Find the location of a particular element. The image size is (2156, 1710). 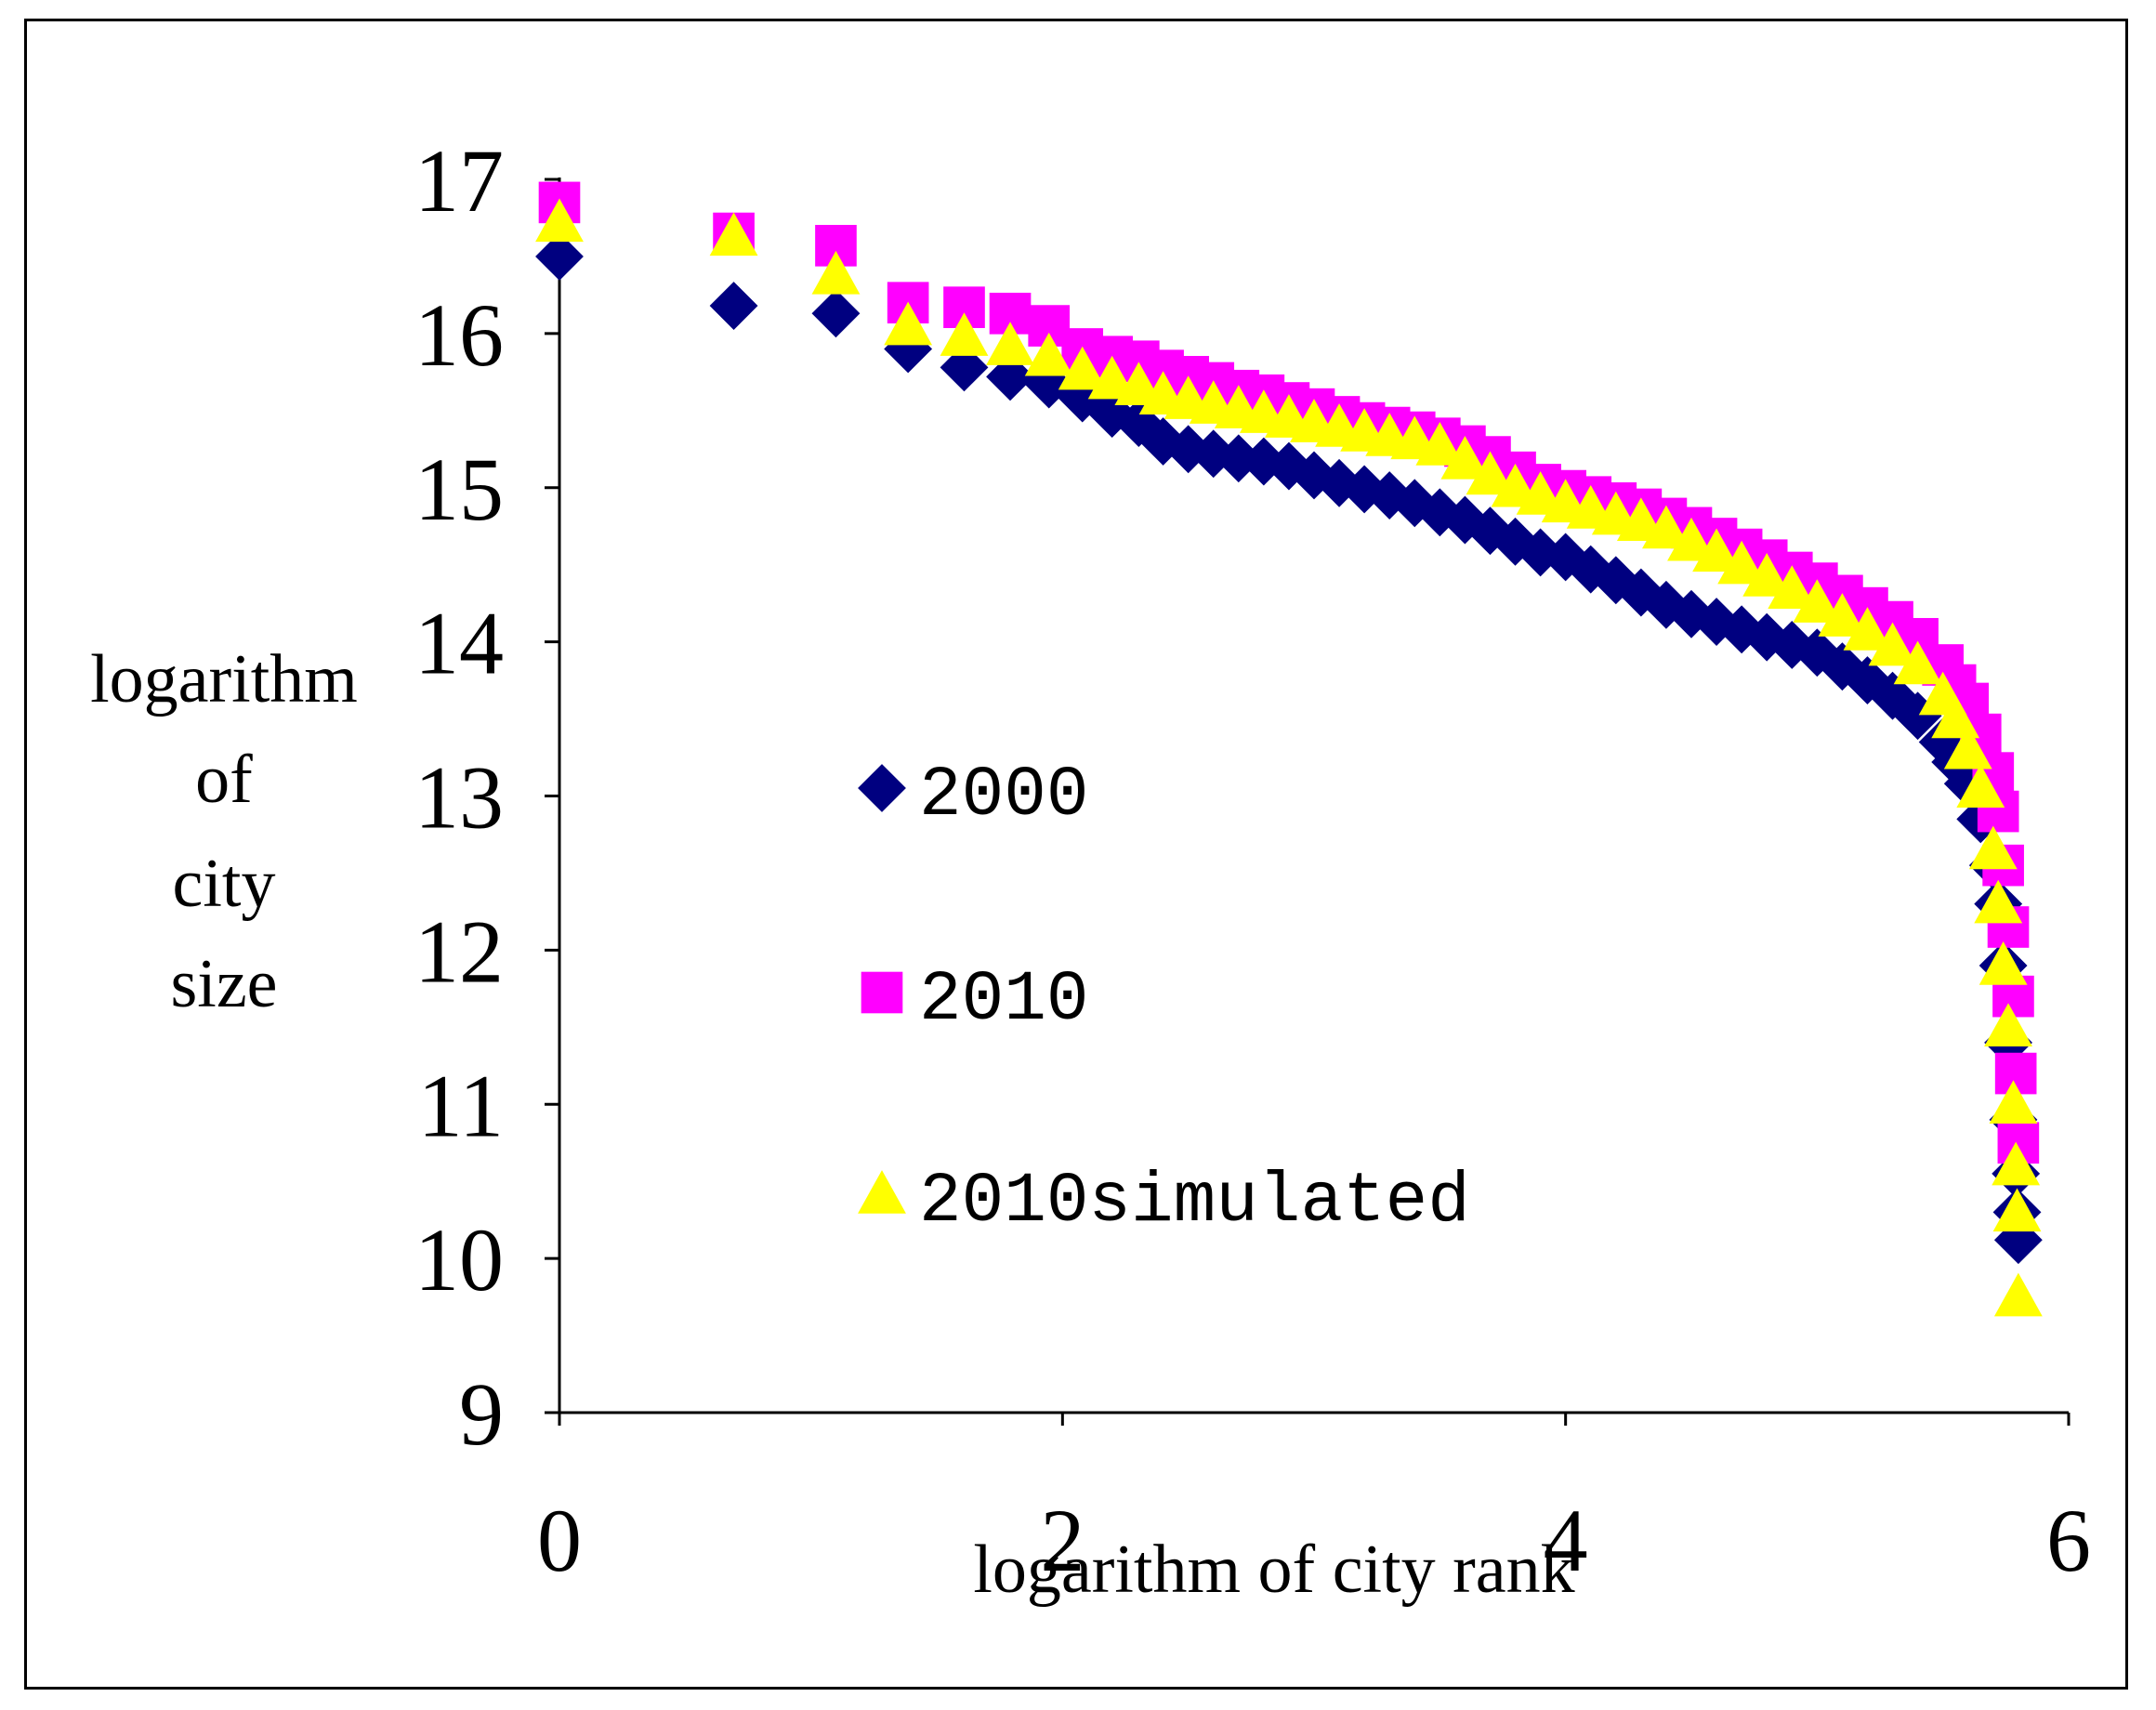

y-tick-label: 15 is located at coordinates (459, 489).